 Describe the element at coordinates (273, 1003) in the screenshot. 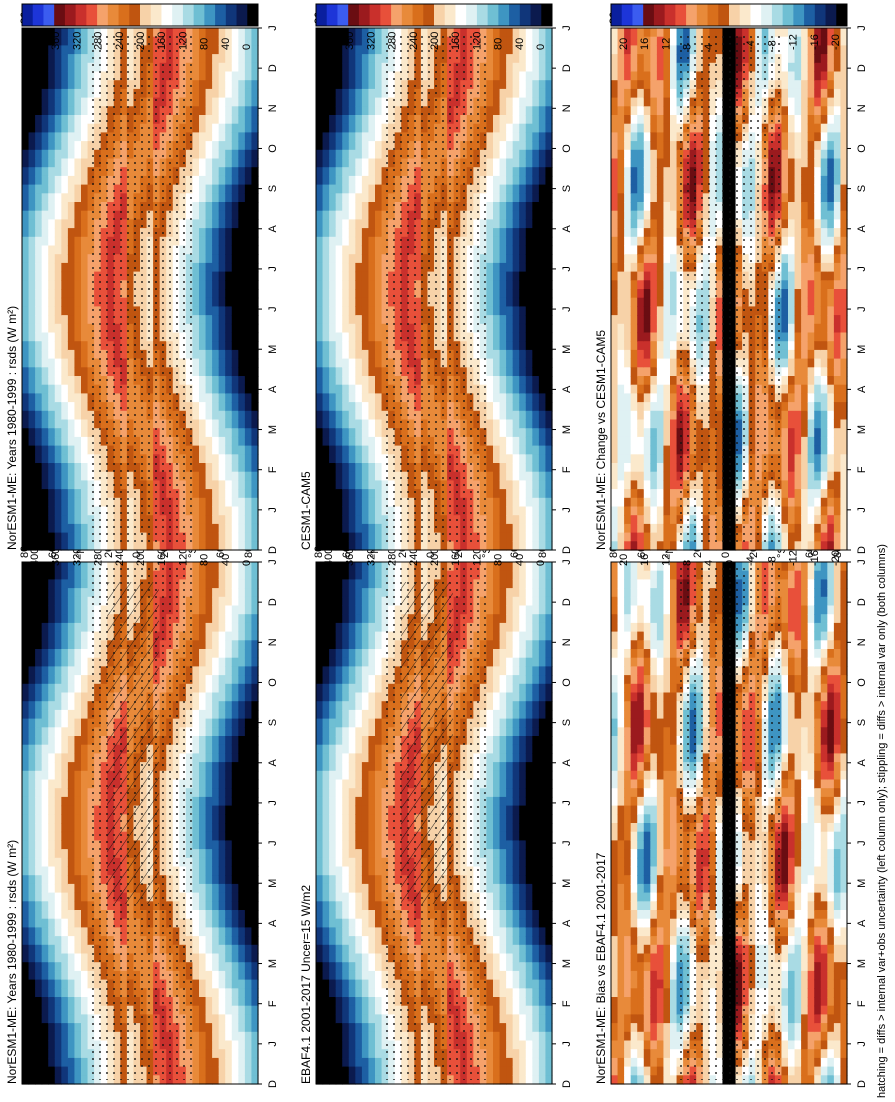

I see `month-label: F` at that location.